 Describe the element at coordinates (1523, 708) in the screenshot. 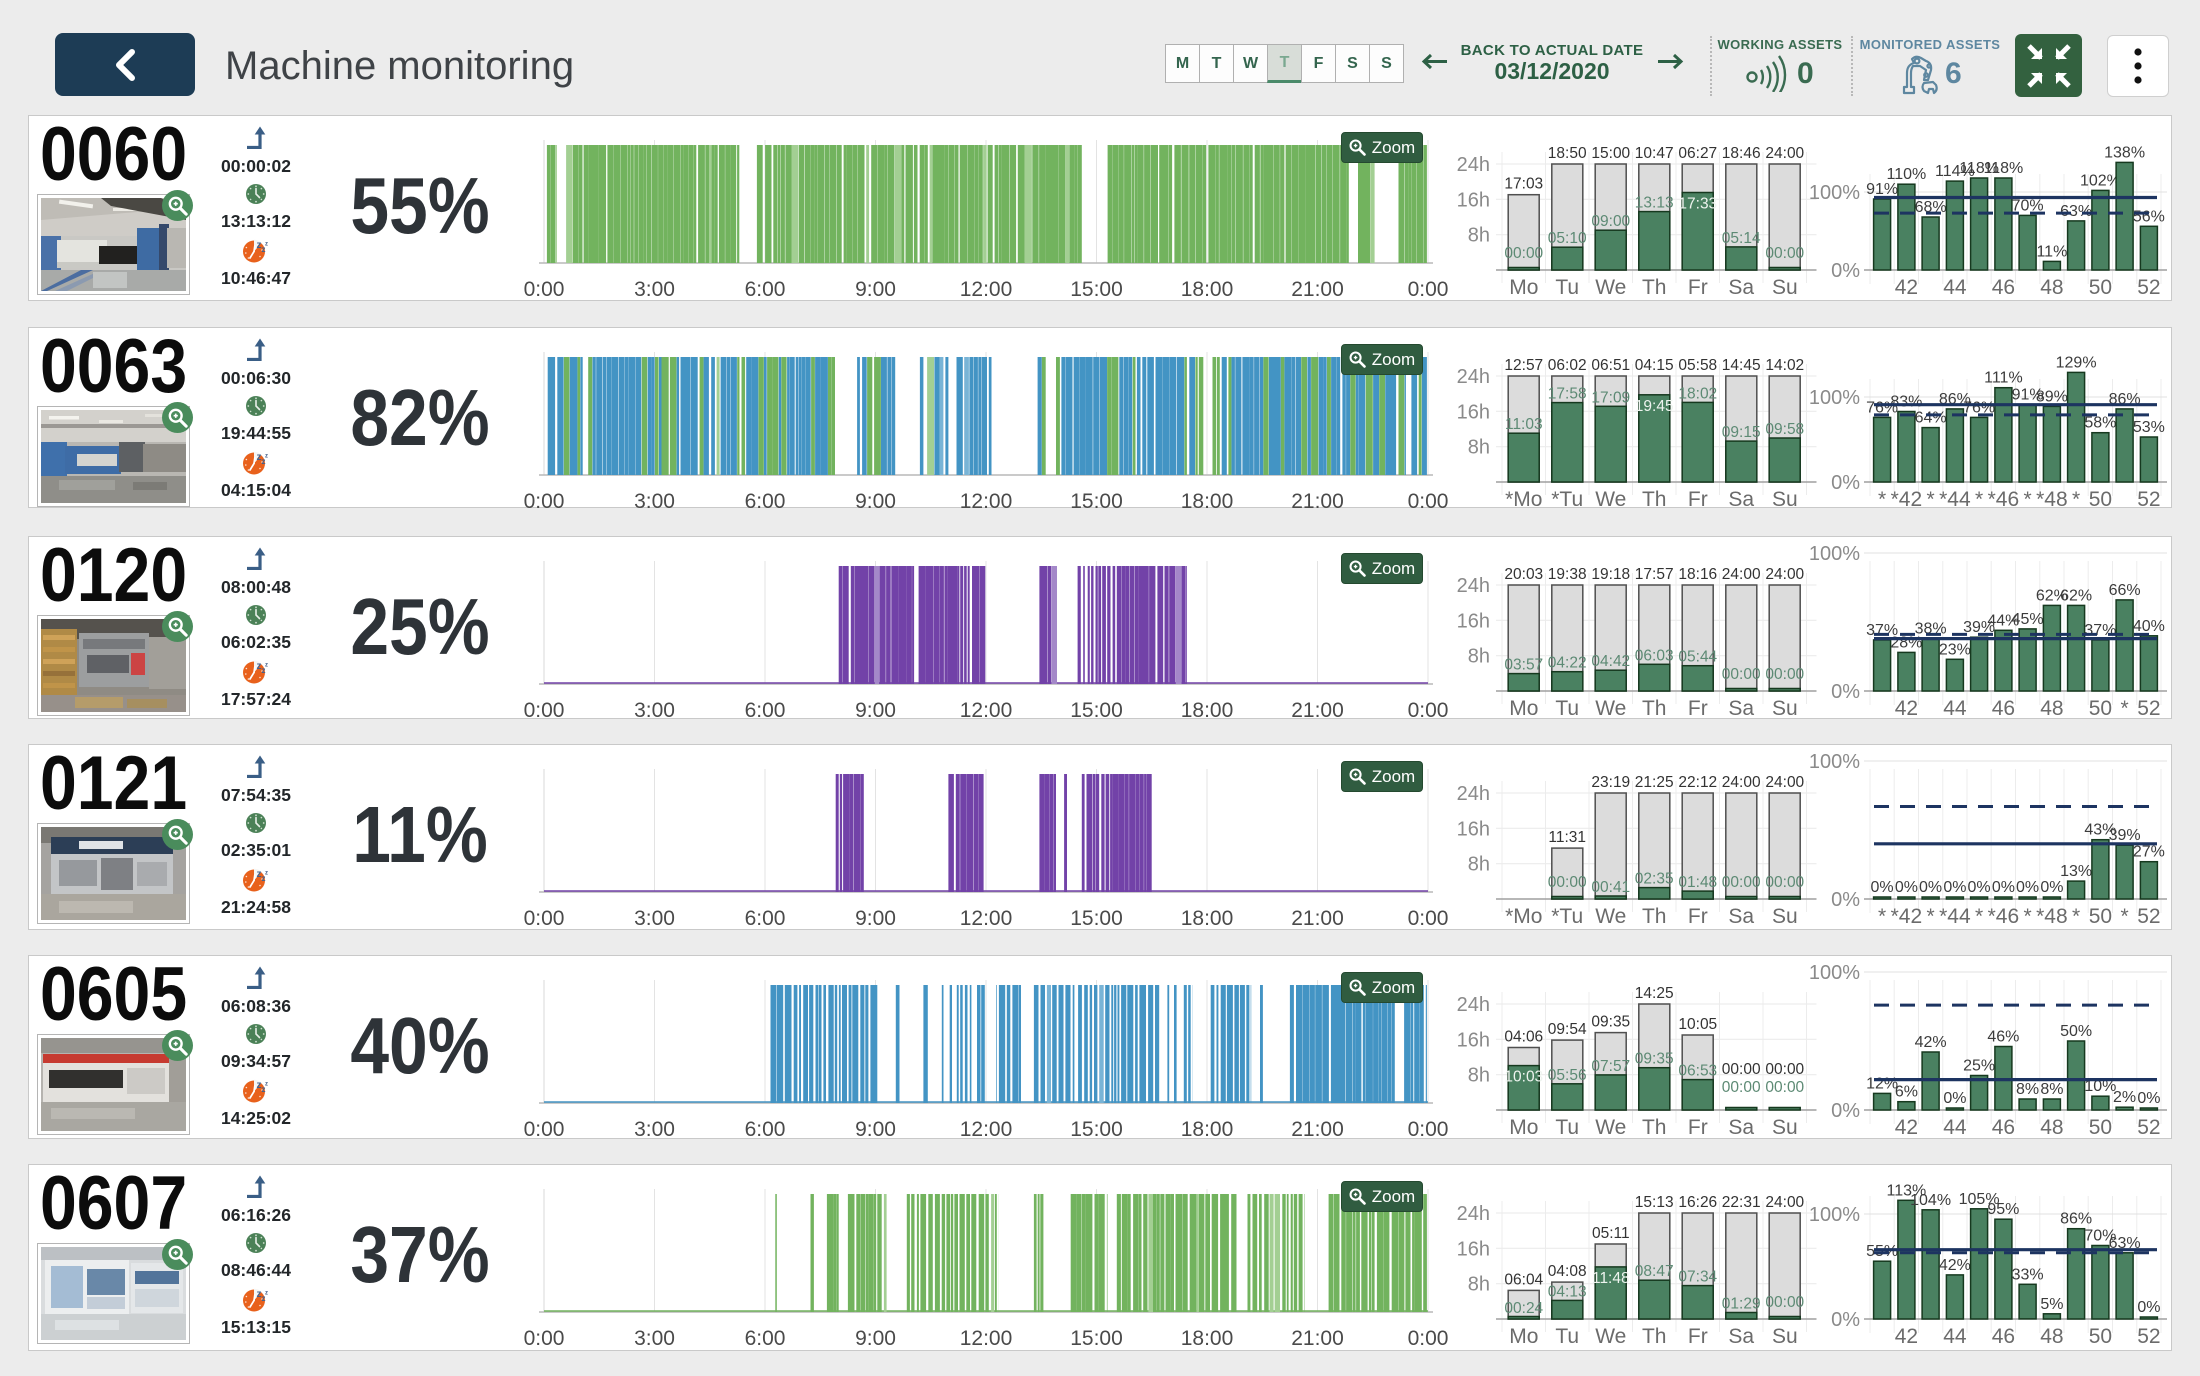

I see `svg-text: Mo` at that location.